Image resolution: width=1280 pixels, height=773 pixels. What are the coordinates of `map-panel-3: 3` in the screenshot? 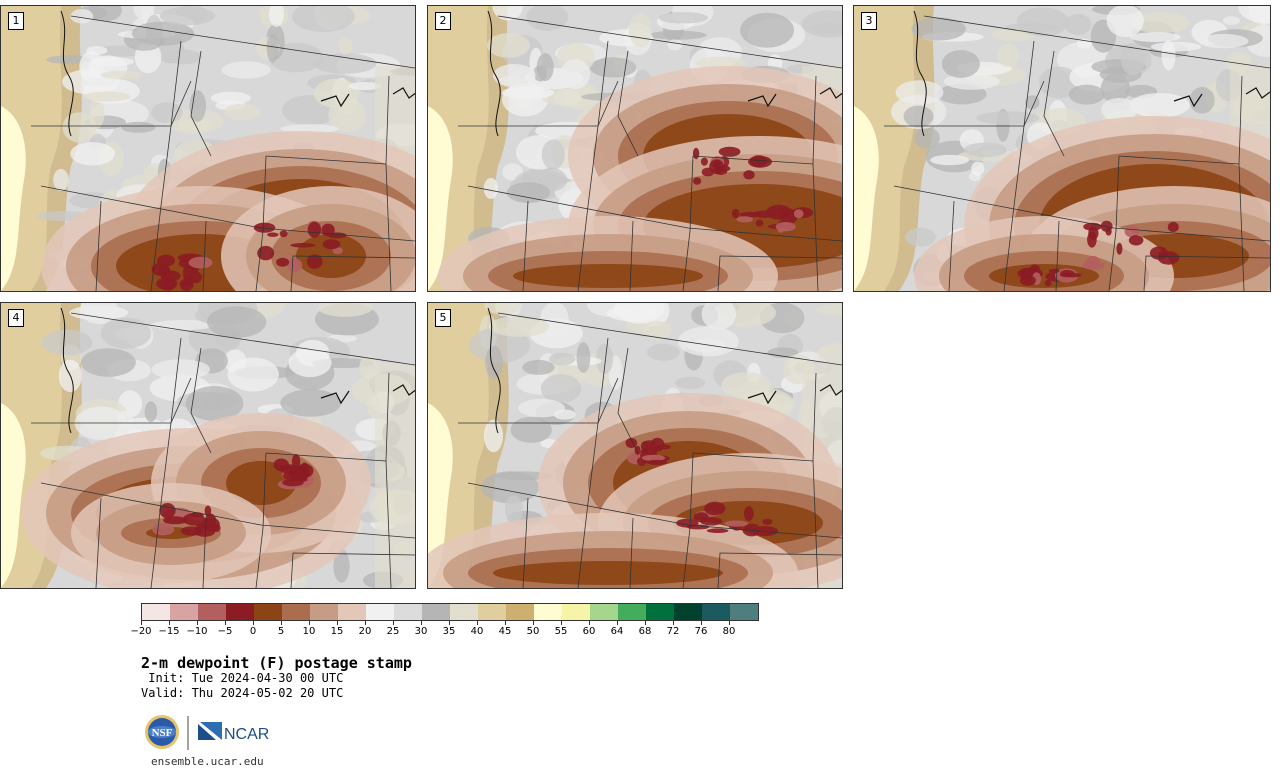 It's located at (1062, 148).